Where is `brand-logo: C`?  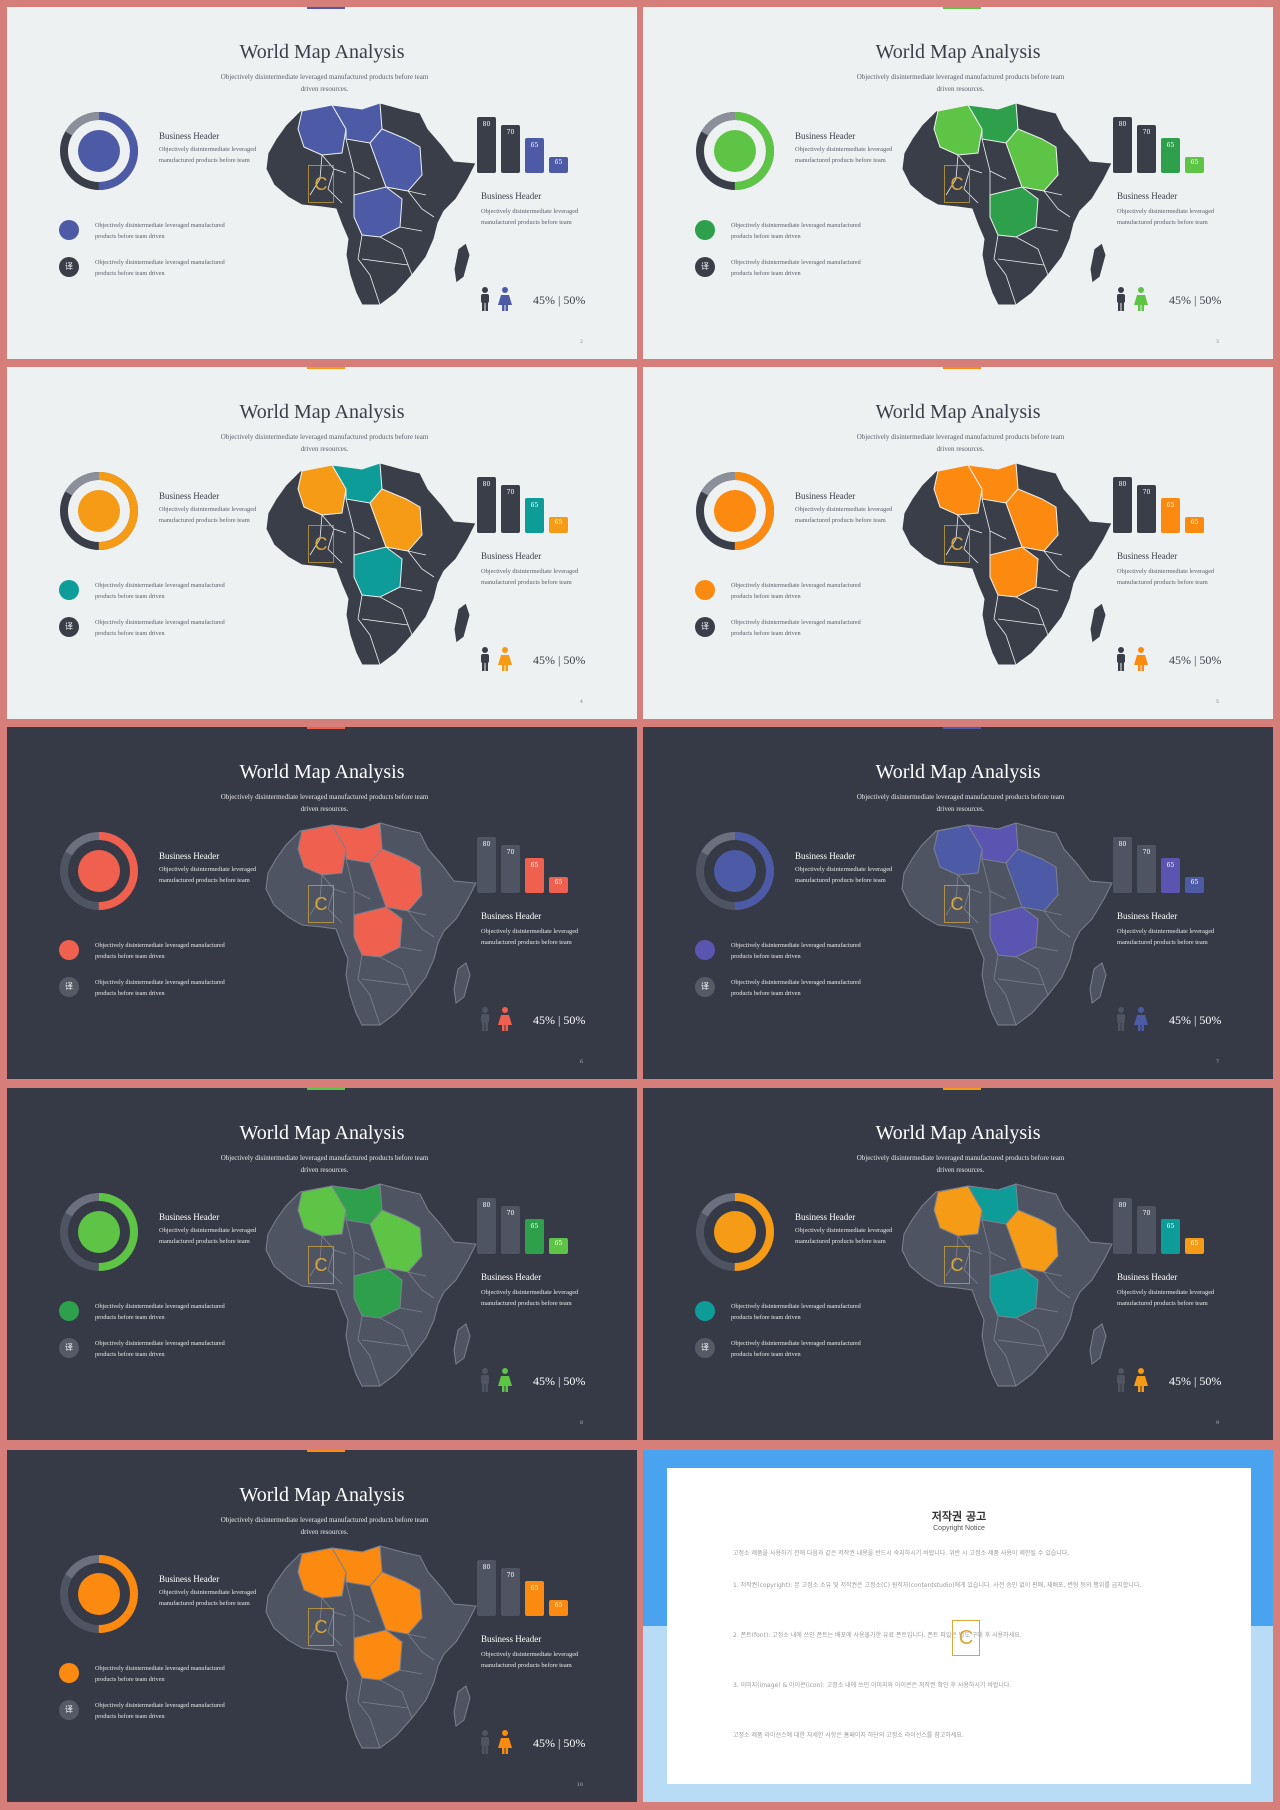
brand-logo: C is located at coordinates (966, 1638).